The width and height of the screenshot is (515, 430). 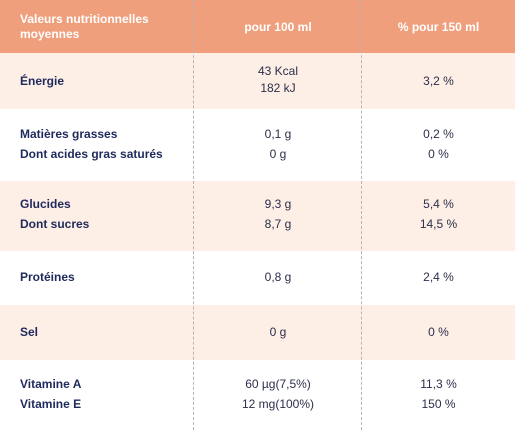 I want to click on row-value-150ml: 2,4 %, so click(x=438, y=277).